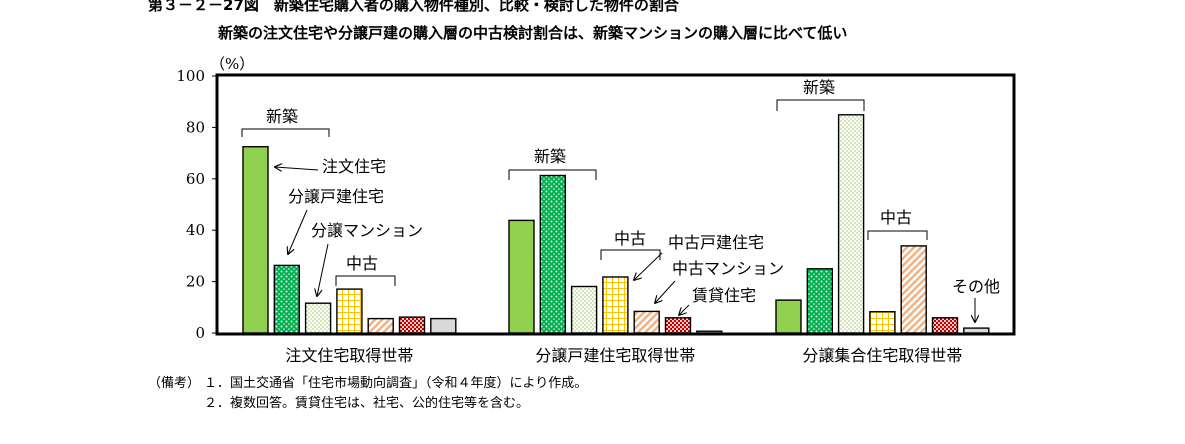  I want to click on label-bunjo-mansion: 分譲マンション, so click(367, 230).